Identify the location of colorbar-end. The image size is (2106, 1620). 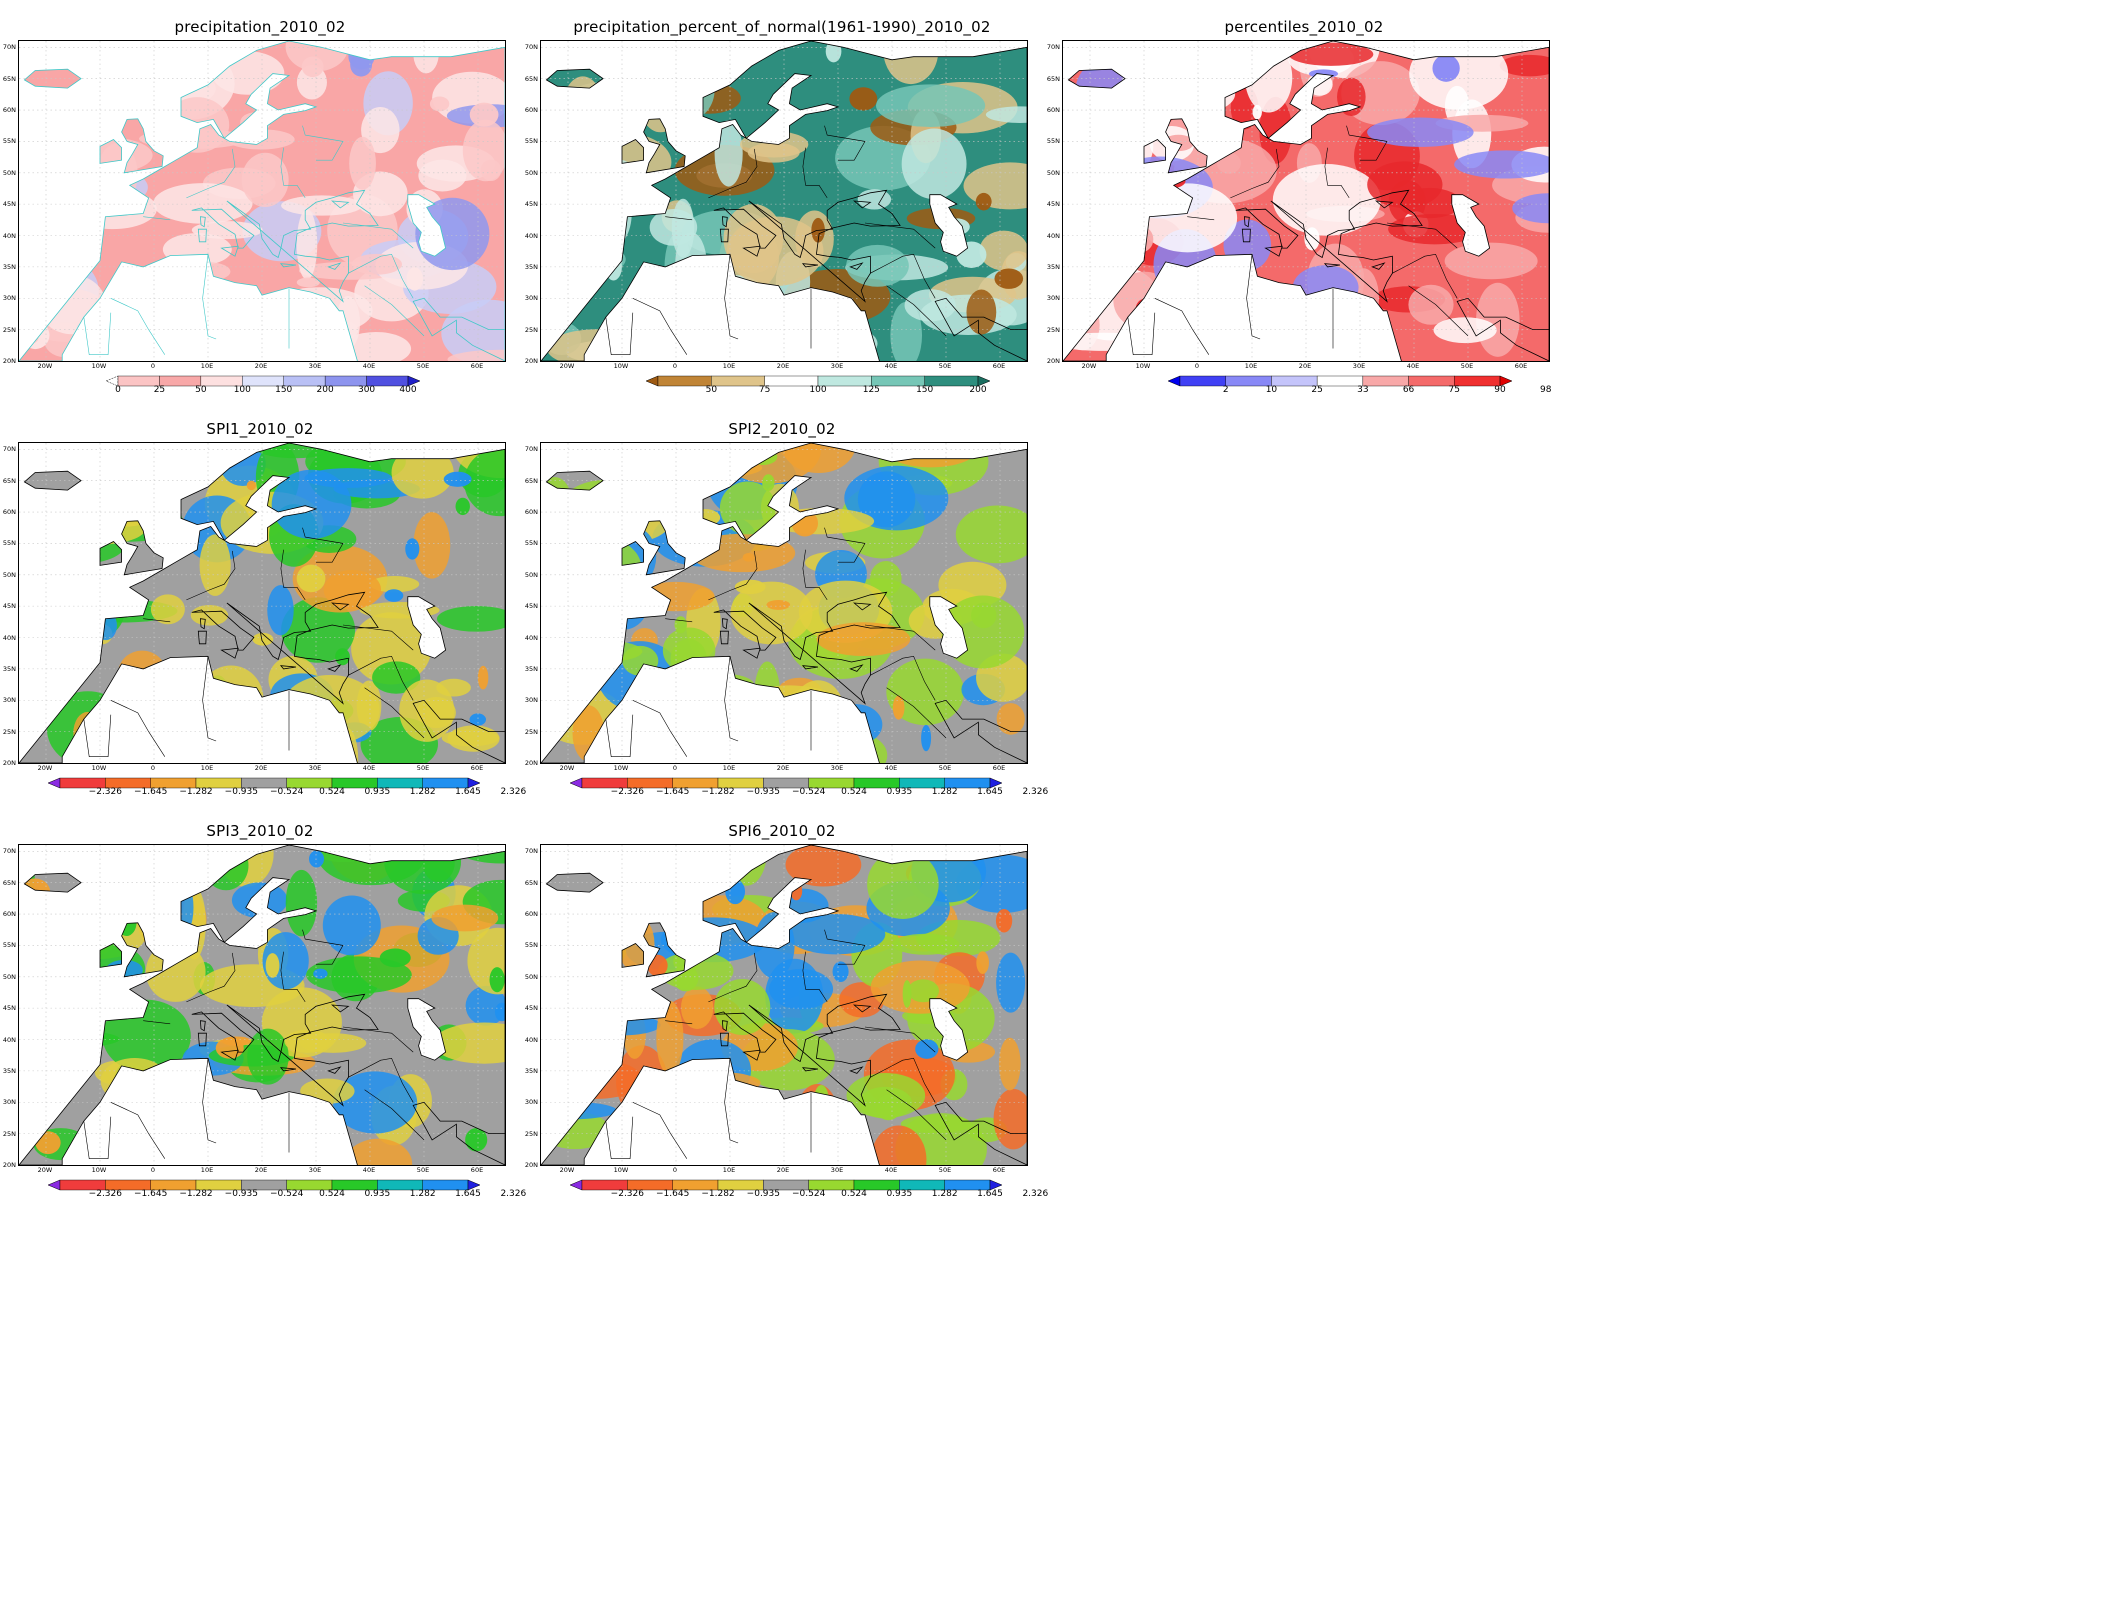
(54, 783).